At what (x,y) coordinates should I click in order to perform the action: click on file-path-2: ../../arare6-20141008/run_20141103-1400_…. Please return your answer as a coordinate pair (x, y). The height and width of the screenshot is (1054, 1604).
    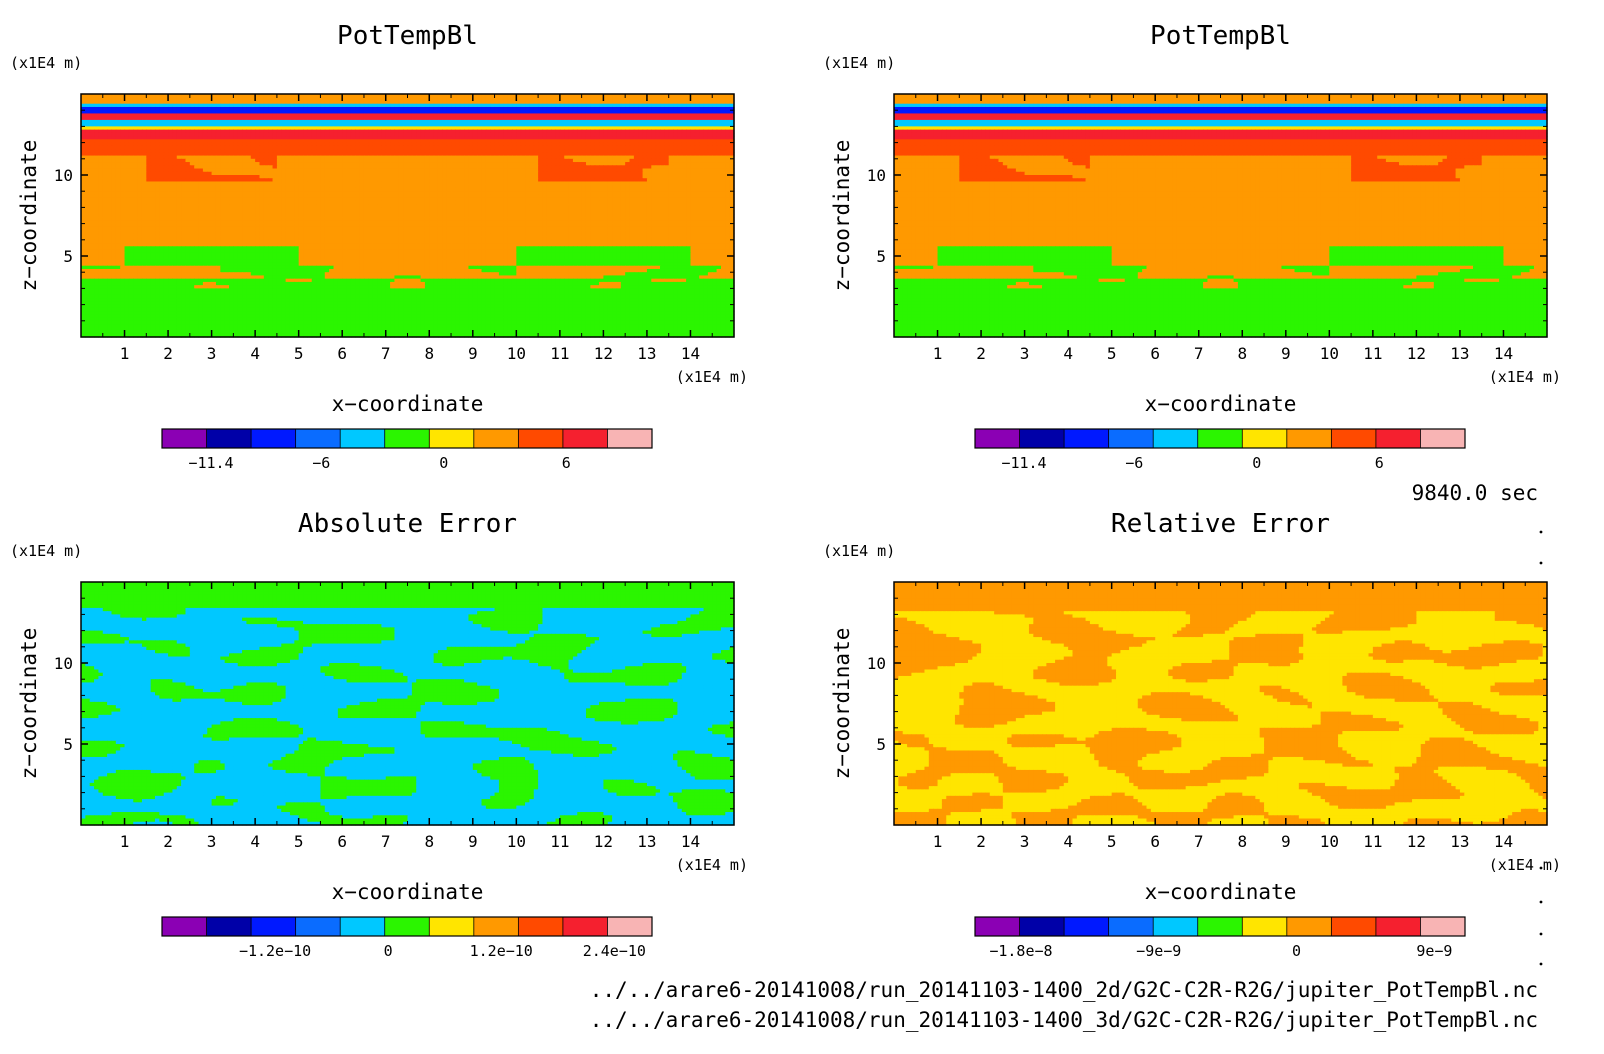
    Looking at the image, I should click on (1064, 1020).